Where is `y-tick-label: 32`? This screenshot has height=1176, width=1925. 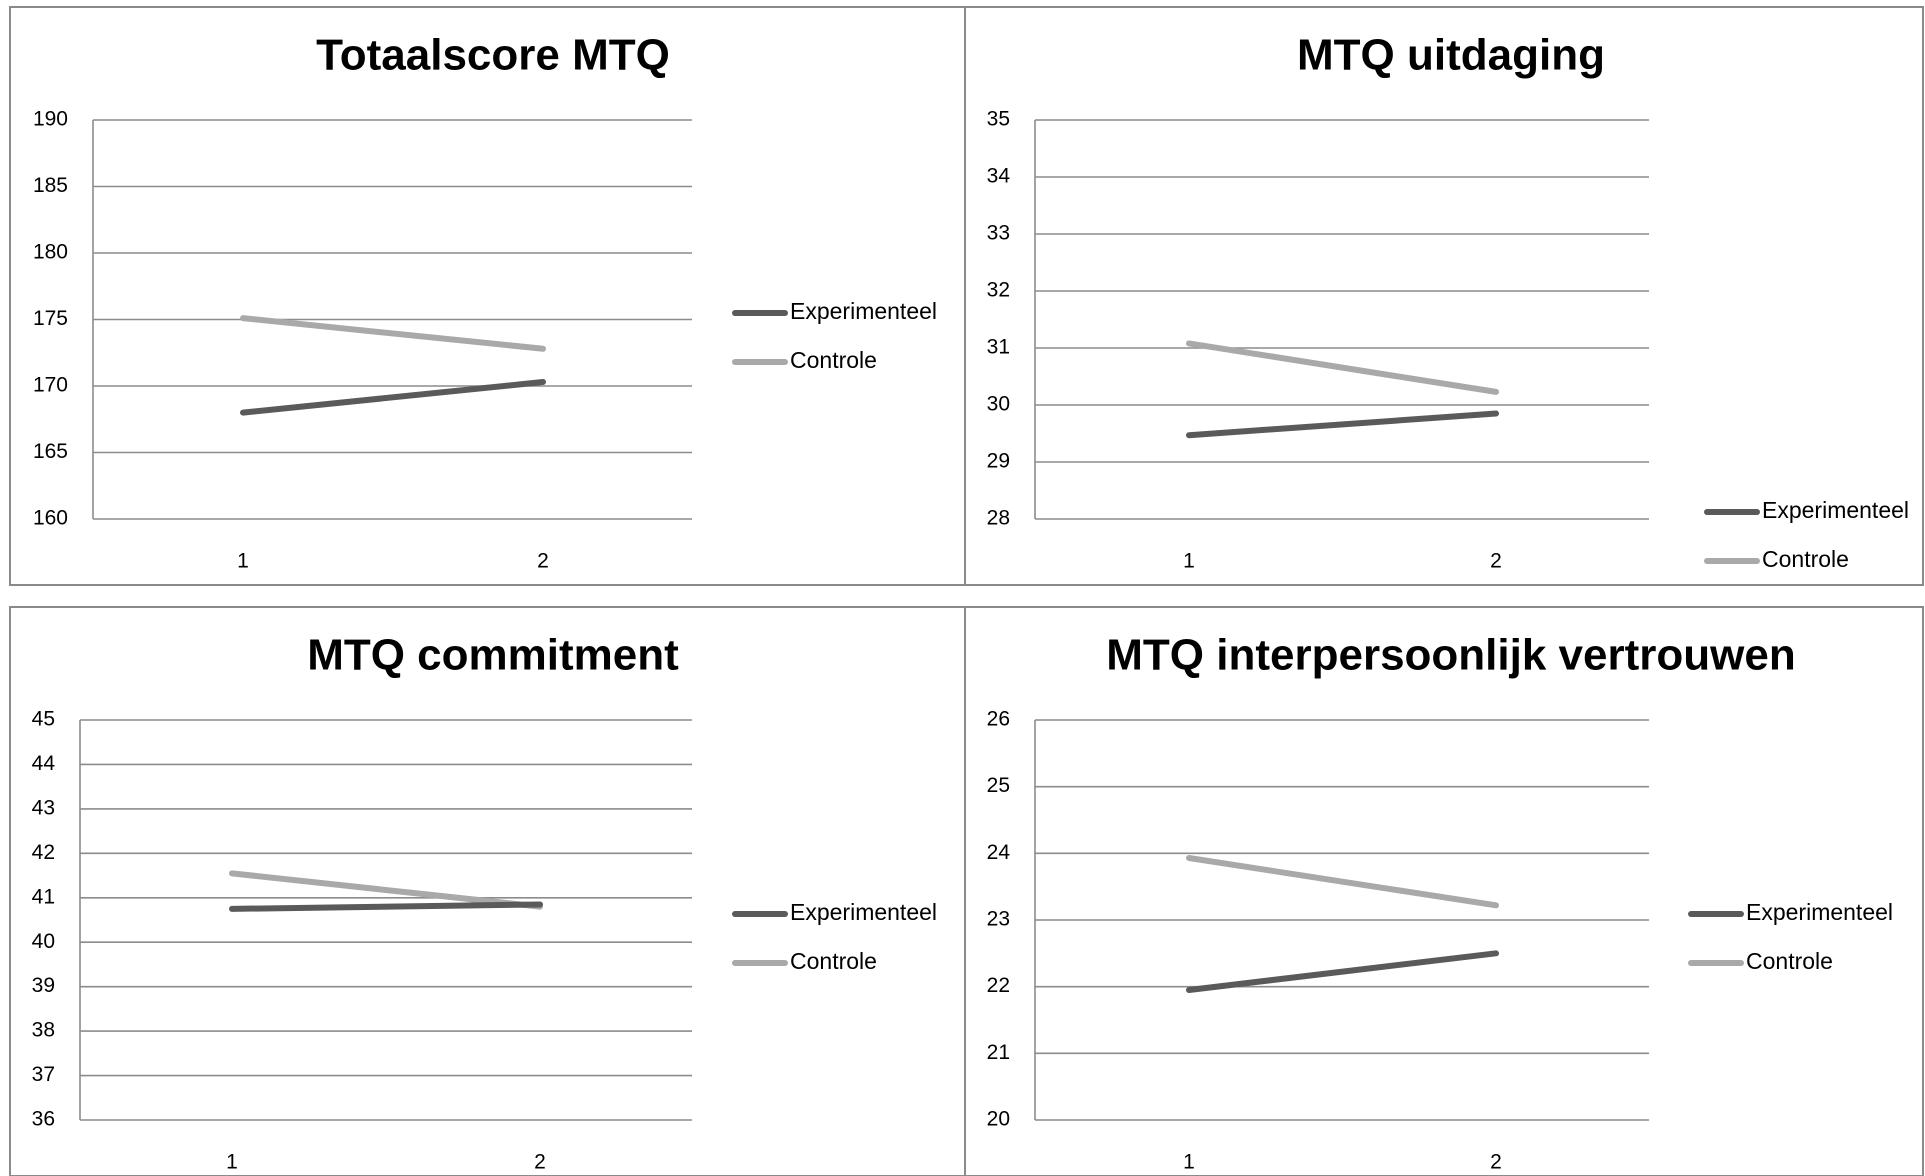
y-tick-label: 32 is located at coordinates (998, 290).